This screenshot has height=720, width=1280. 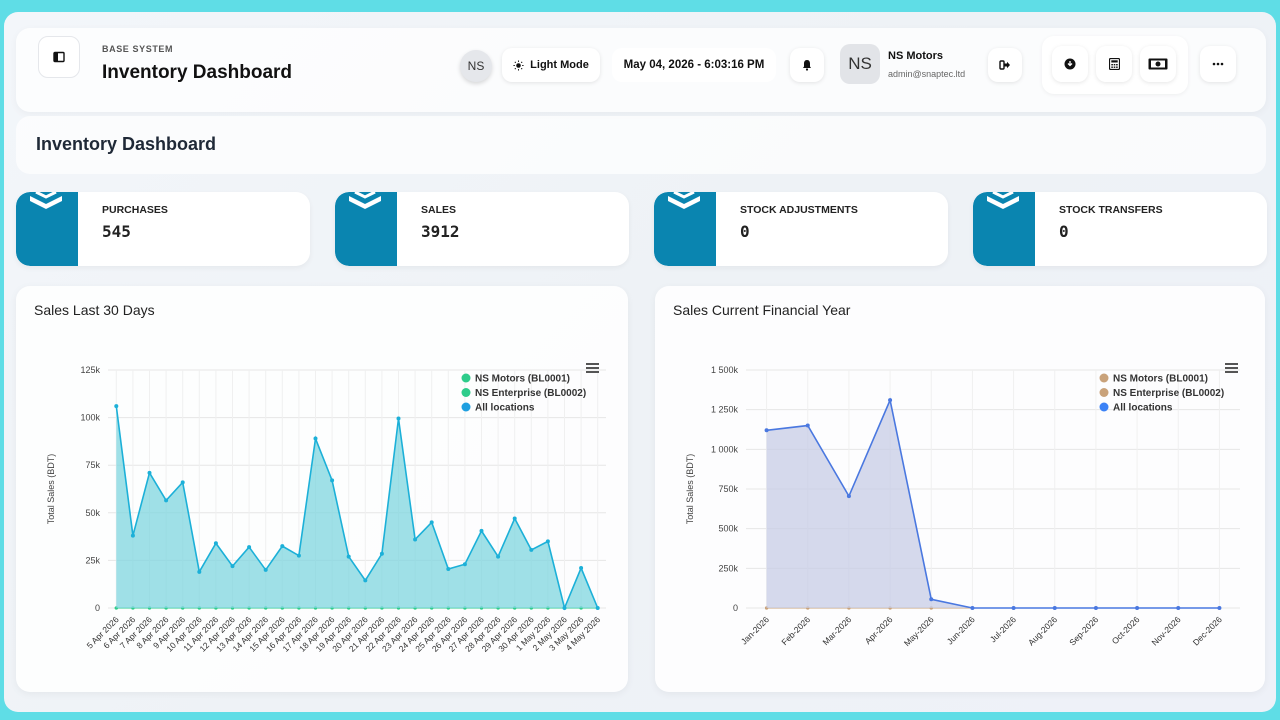 What do you see at coordinates (694, 65) in the screenshot?
I see `datetime-display: May 04, 2026 - 6:03:16 PM` at bounding box center [694, 65].